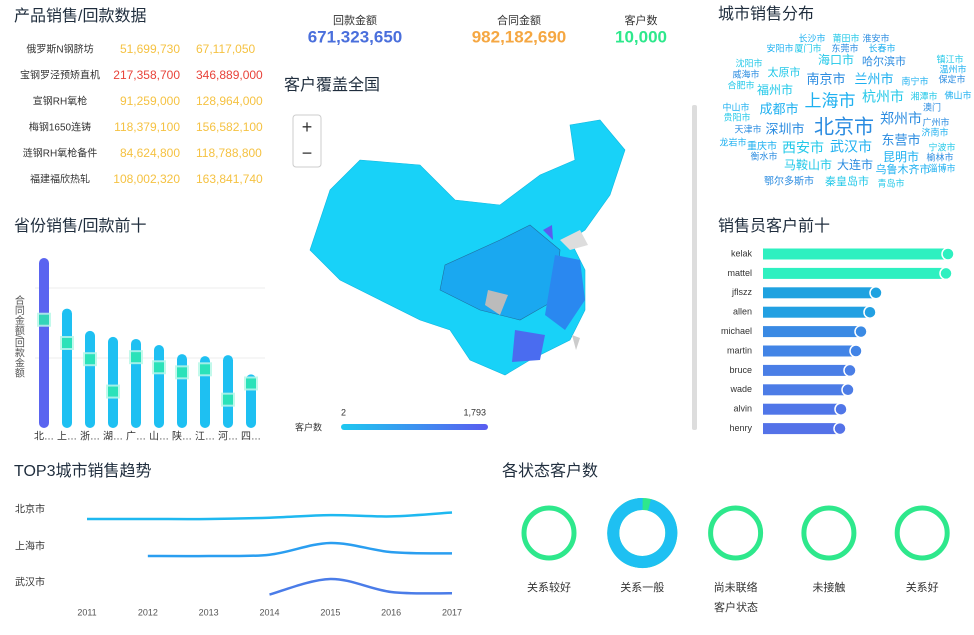  Describe the element at coordinates (957, 94) in the screenshot. I see `word: 佛山市` at that location.